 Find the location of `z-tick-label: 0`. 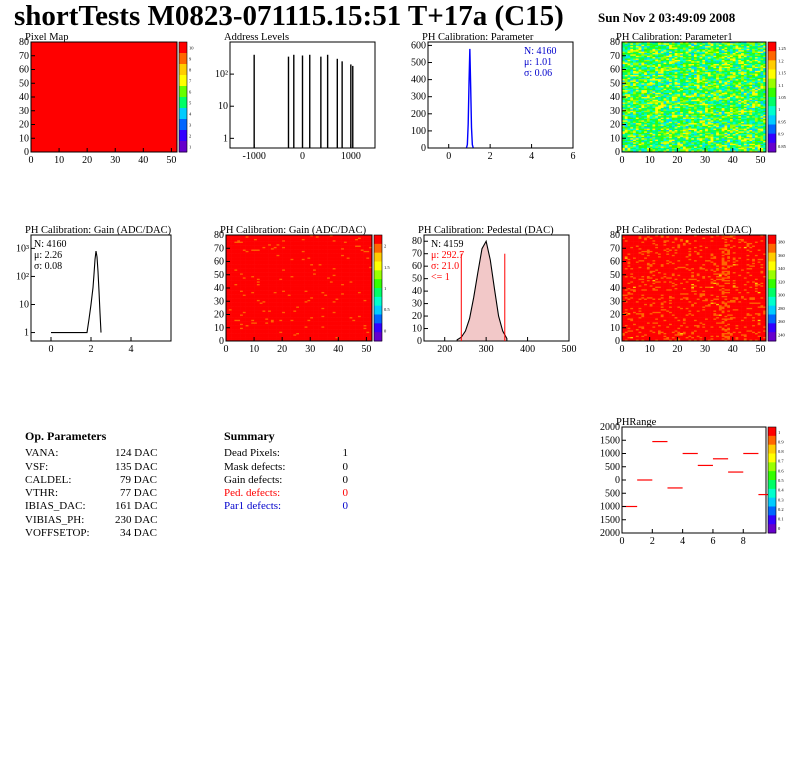

z-tick-label: 0 is located at coordinates (385, 330).